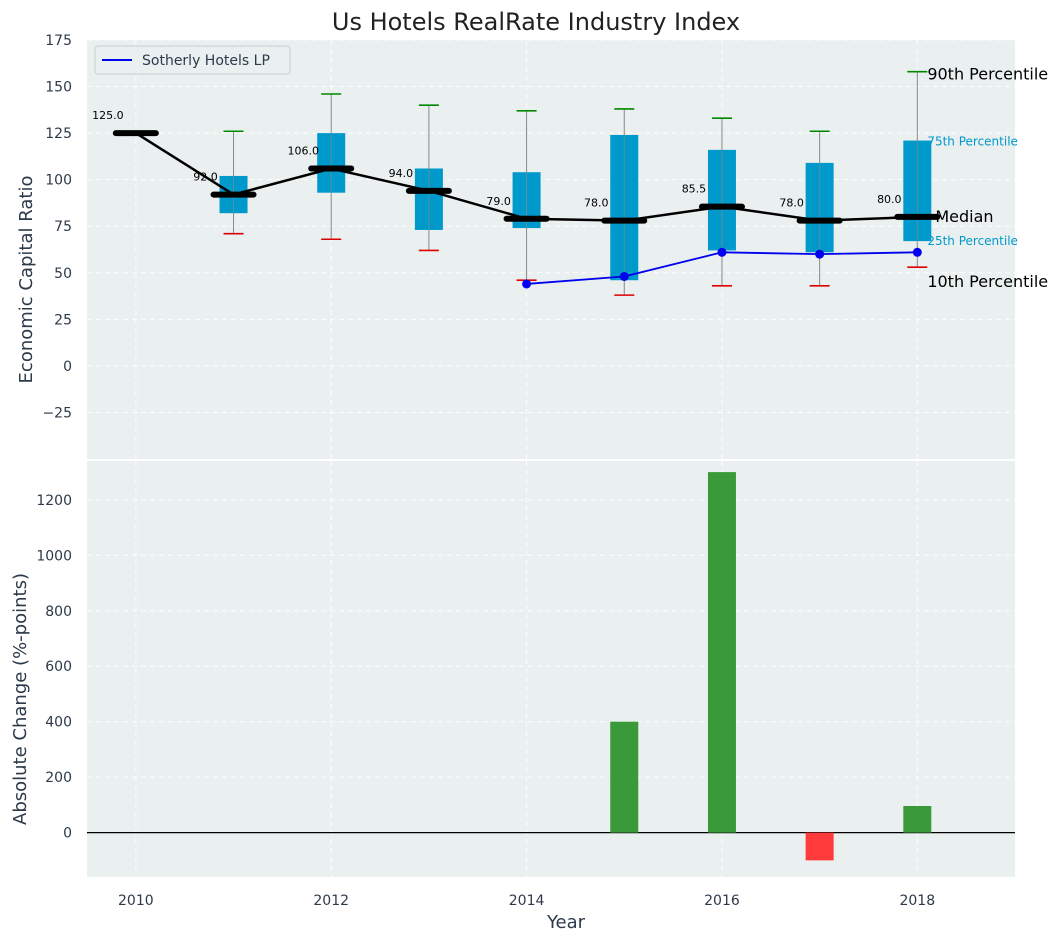  I want to click on top-y-tick-label: 25, so click(63, 320).